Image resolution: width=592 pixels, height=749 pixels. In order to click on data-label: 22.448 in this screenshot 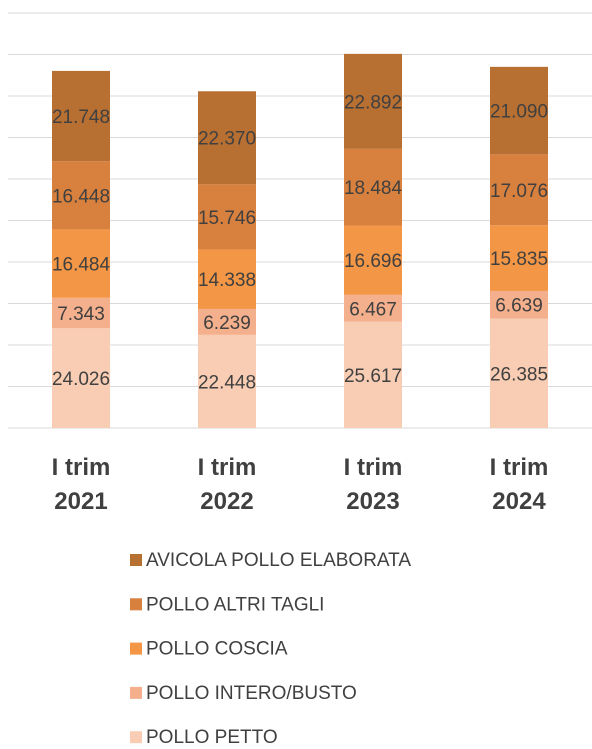, I will do `click(227, 382)`.